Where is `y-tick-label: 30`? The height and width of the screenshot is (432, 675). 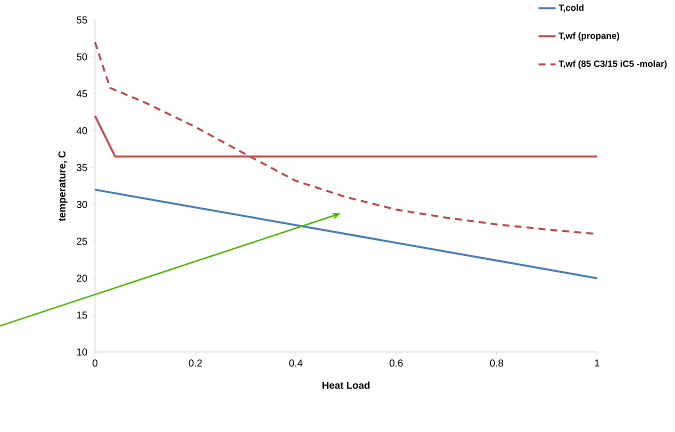 y-tick-label: 30 is located at coordinates (82, 204).